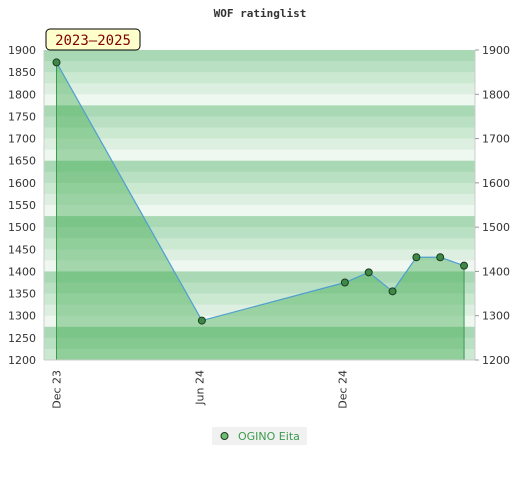 The image size is (520, 480). Describe the element at coordinates (496, 139) in the screenshot. I see `y-tick-label-right: 1700` at that location.